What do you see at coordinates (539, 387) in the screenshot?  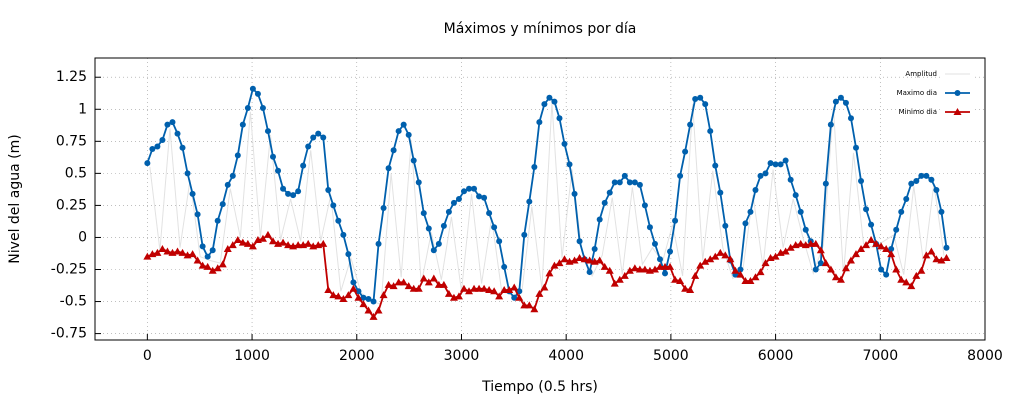 I see `x-axis-title: Tiempo (0.5 hrs)` at bounding box center [539, 387].